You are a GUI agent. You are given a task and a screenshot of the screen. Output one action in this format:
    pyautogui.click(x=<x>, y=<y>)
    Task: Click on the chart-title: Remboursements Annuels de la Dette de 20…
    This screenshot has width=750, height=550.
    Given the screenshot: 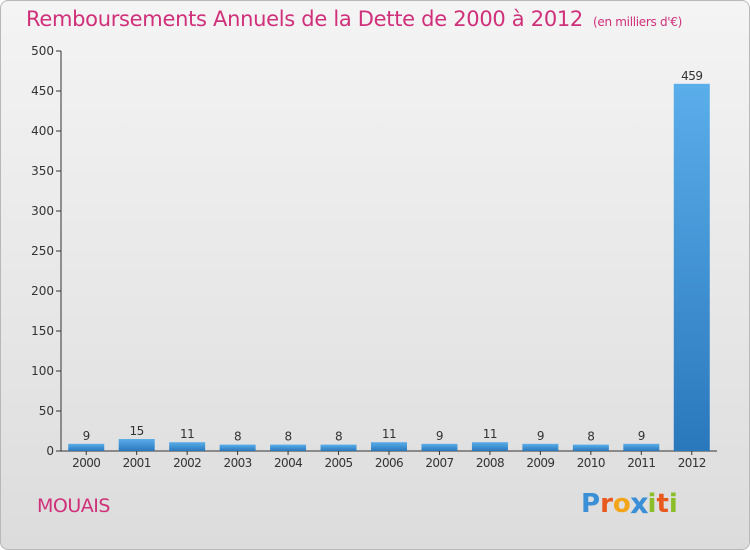 What is the action you would take?
    pyautogui.click(x=354, y=19)
    